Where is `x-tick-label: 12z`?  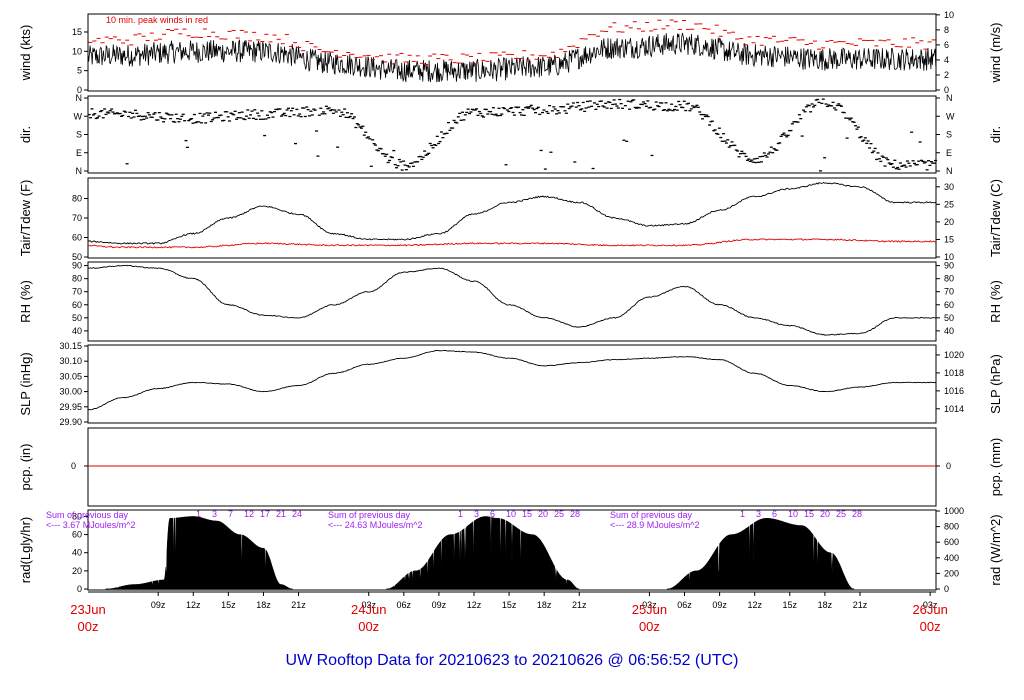 x-tick-label: 12z is located at coordinates (754, 605).